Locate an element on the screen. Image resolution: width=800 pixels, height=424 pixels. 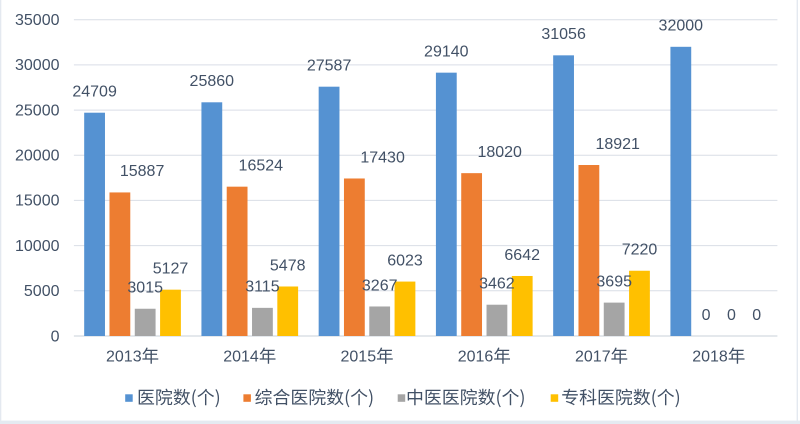
svg-text: 2013 is located at coordinates (124, 357).